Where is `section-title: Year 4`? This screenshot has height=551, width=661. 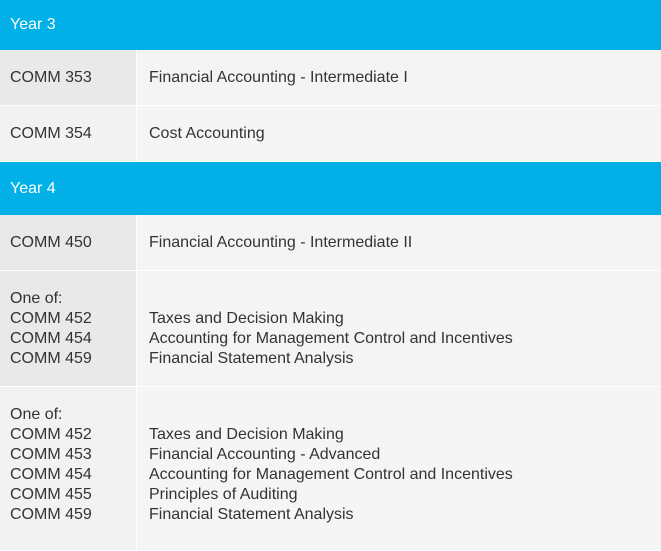 section-title: Year 4 is located at coordinates (33, 188).